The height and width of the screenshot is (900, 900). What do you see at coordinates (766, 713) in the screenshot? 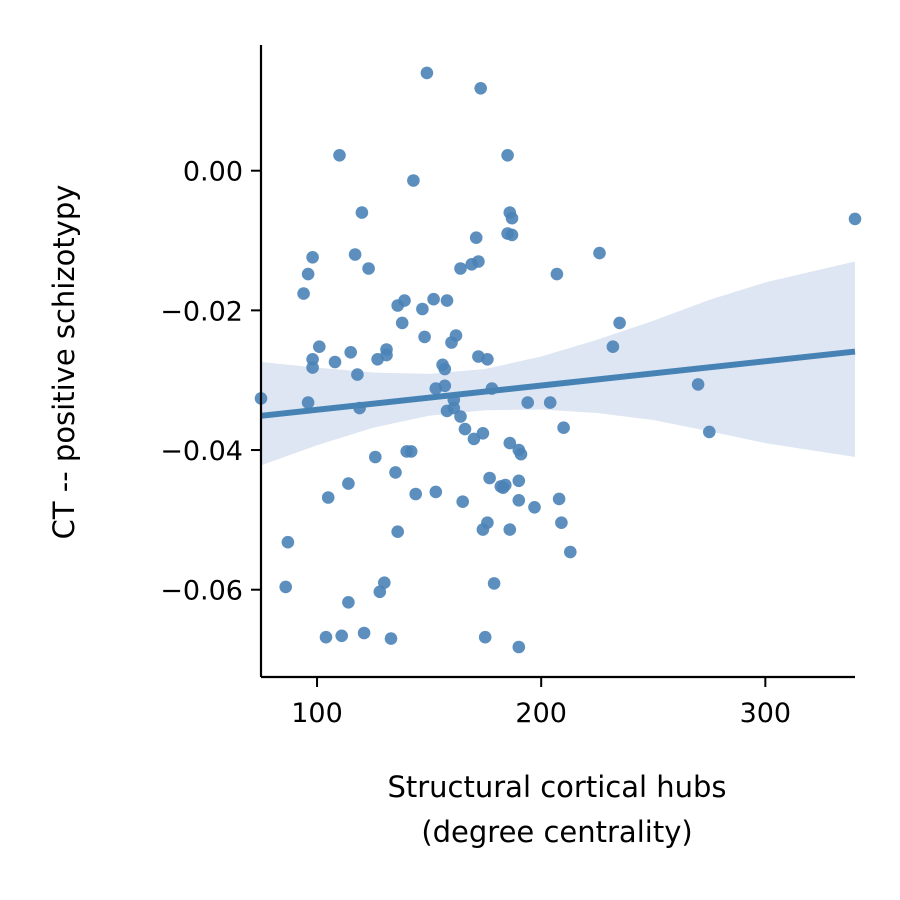
I see `x-tick-label-300: 300` at bounding box center [766, 713].